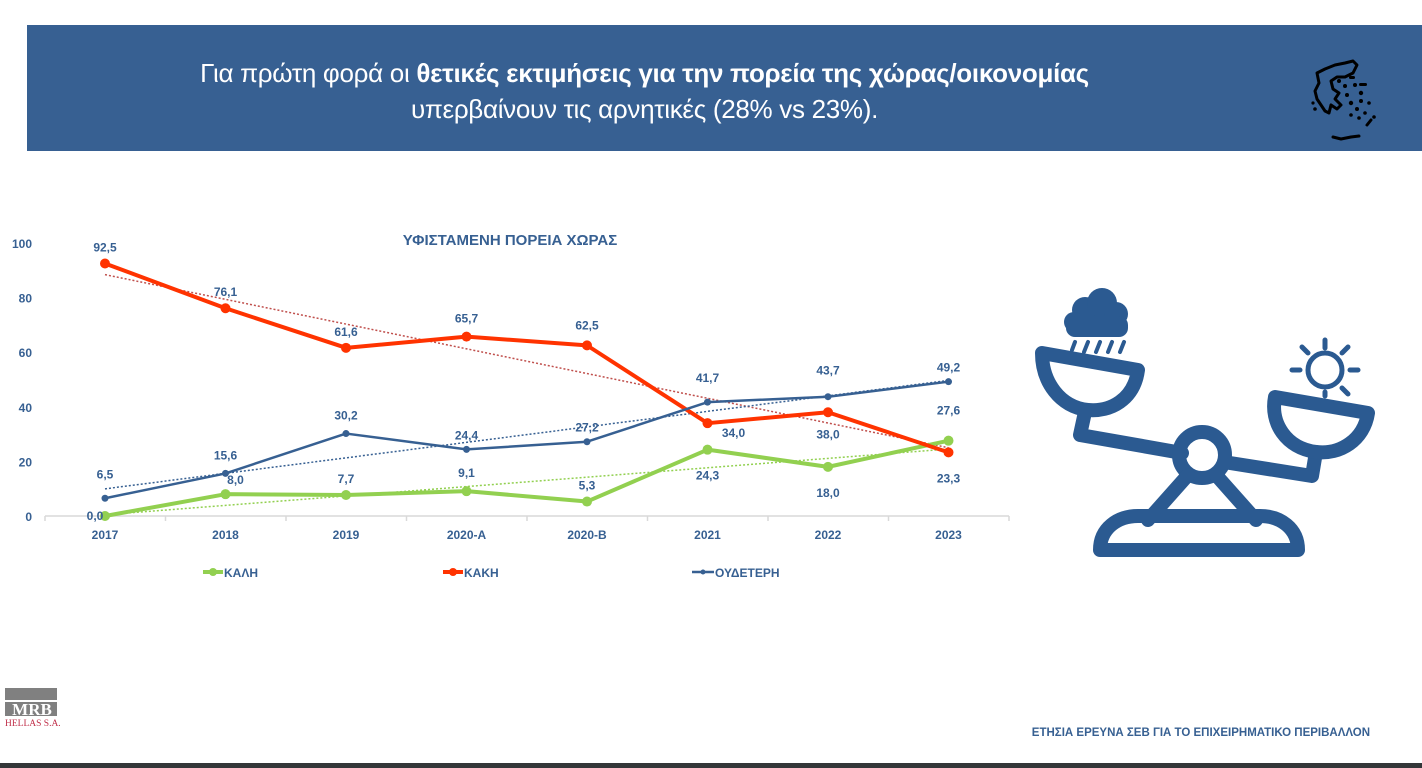 Image resolution: width=1422 pixels, height=768 pixels. I want to click on banner-line2: υπερβαίνουν τις αρνητικές (28% vs 23%)., so click(644, 109).